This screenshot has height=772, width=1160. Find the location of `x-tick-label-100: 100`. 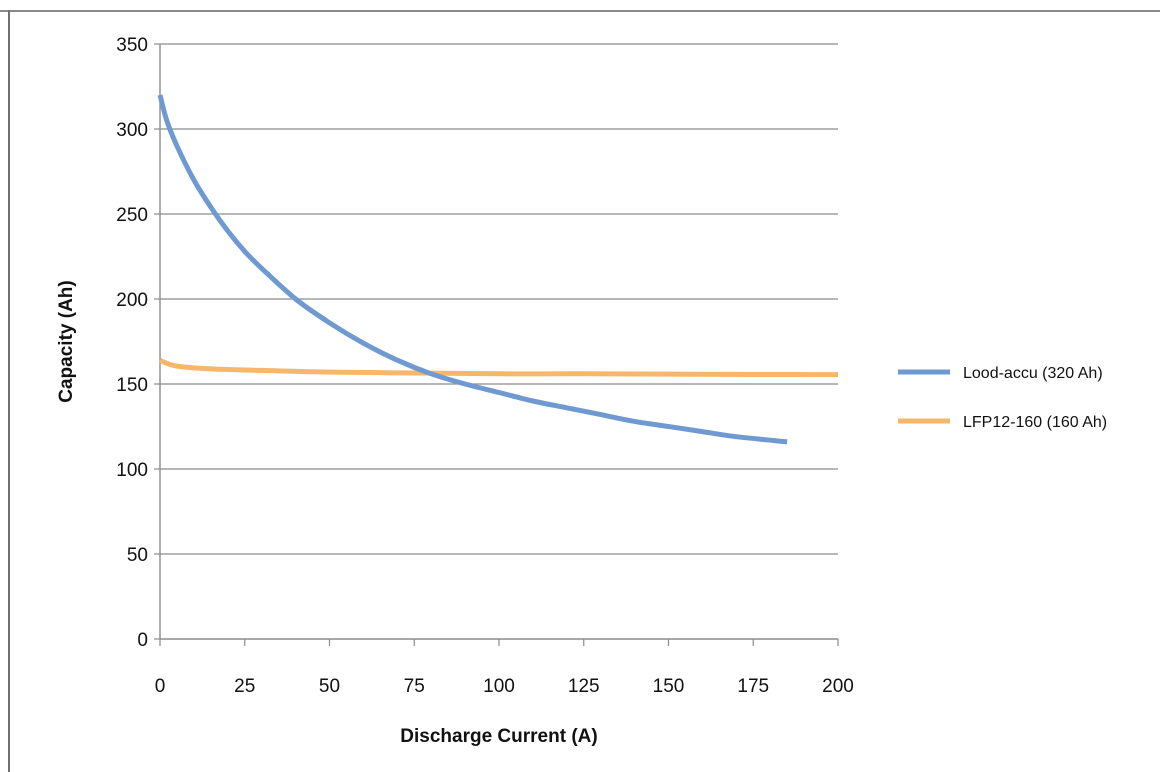

x-tick-label-100: 100 is located at coordinates (499, 686).